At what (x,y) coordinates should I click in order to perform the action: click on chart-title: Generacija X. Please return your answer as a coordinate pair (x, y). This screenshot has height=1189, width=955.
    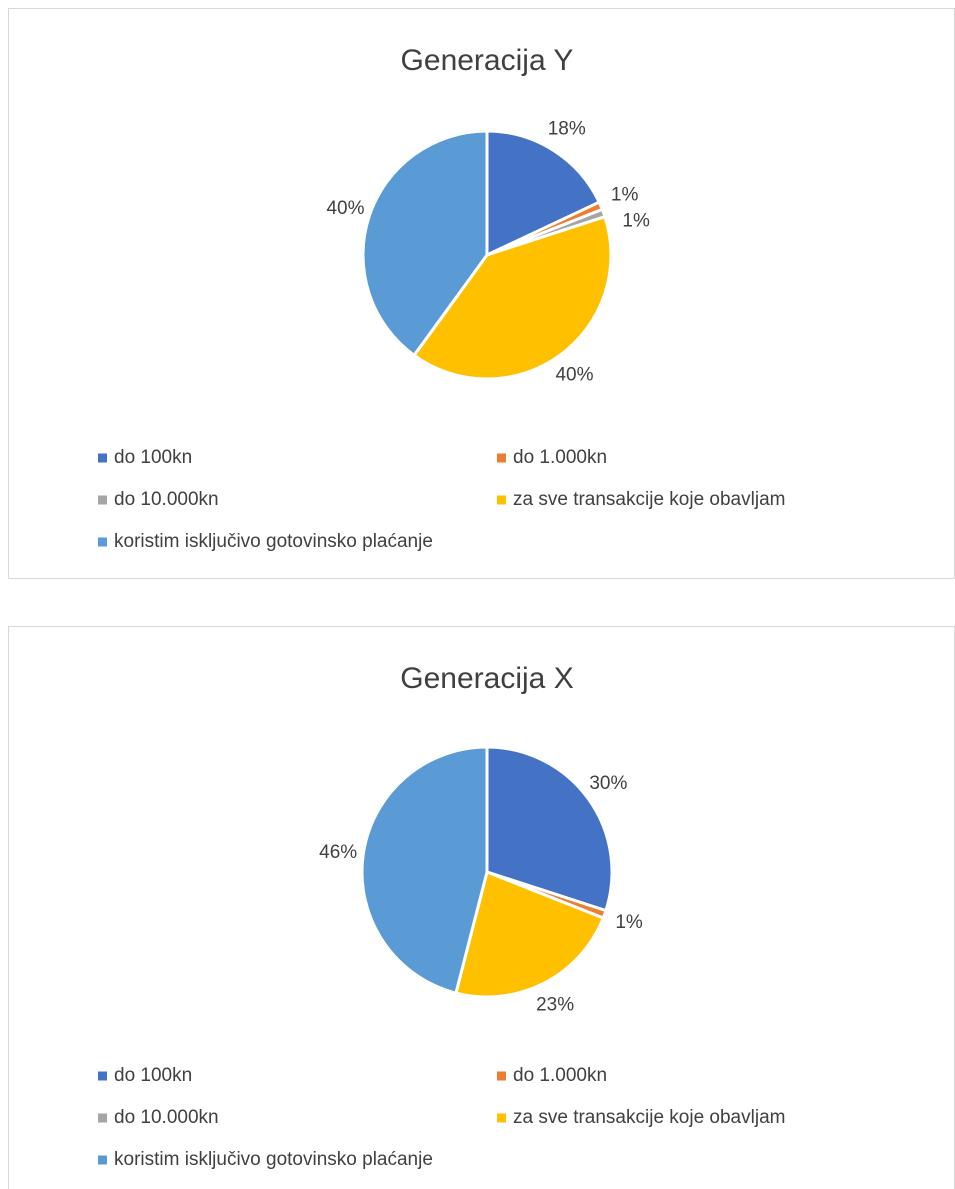
    Looking at the image, I should click on (486, 678).